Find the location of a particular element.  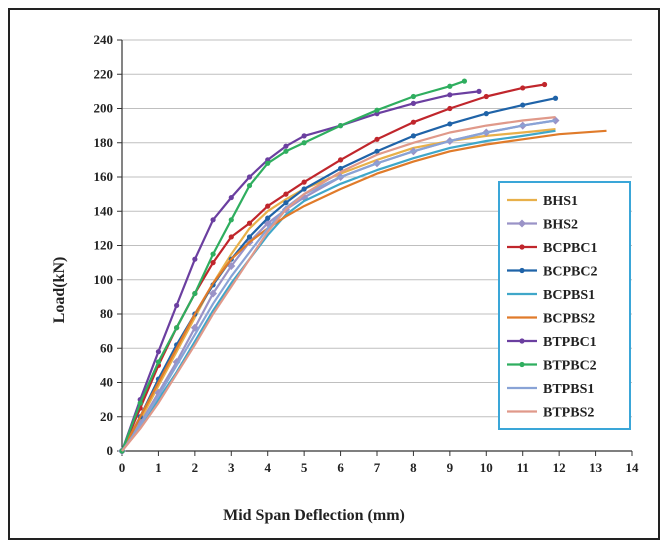

legend-item-BCPBC2: BCPBC2 is located at coordinates (552, 272).